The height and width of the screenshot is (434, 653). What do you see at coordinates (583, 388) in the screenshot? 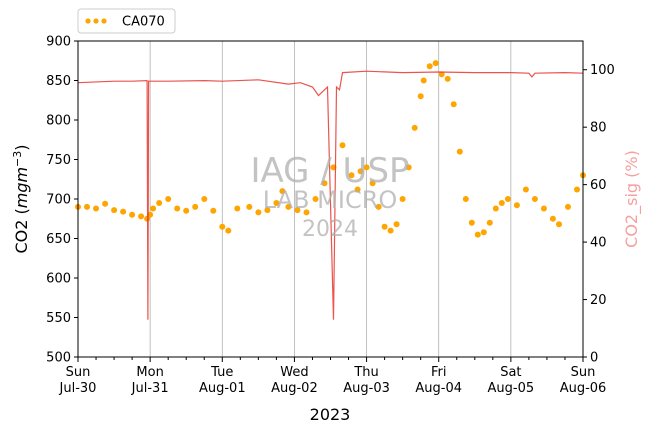
I see `x-tick-label-date: Aug-06` at bounding box center [583, 388].